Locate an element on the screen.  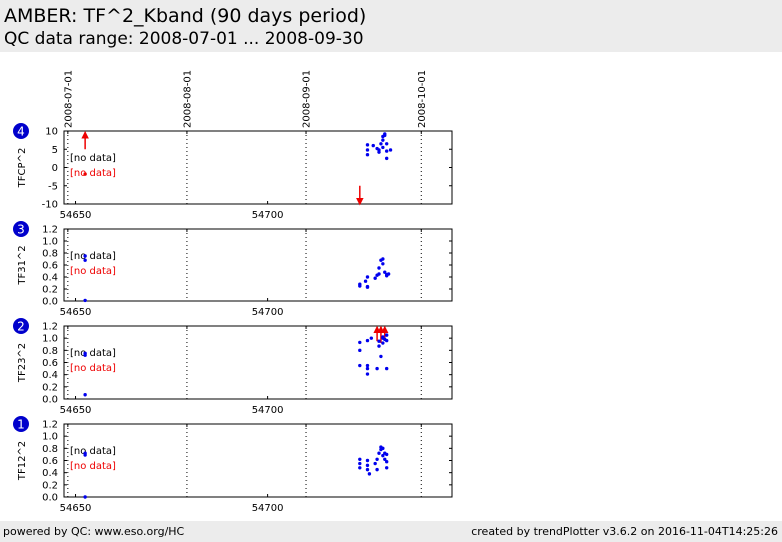
date-tick-label: 2008-07-01 is located at coordinates (68, 99).